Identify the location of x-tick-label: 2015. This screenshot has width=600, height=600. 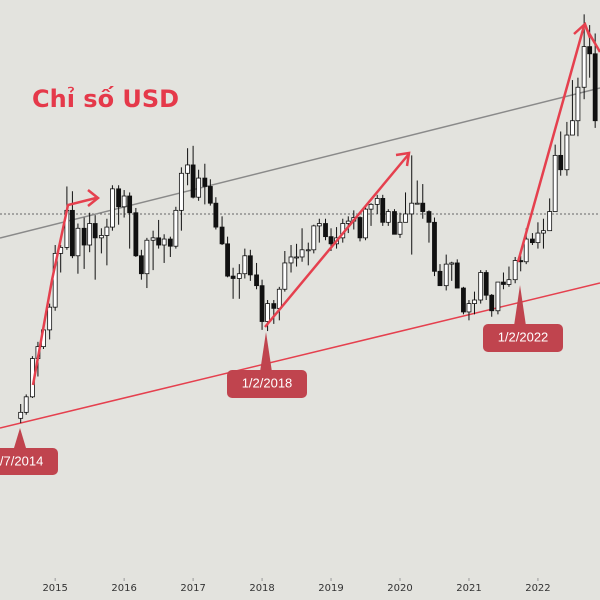
(54, 588).